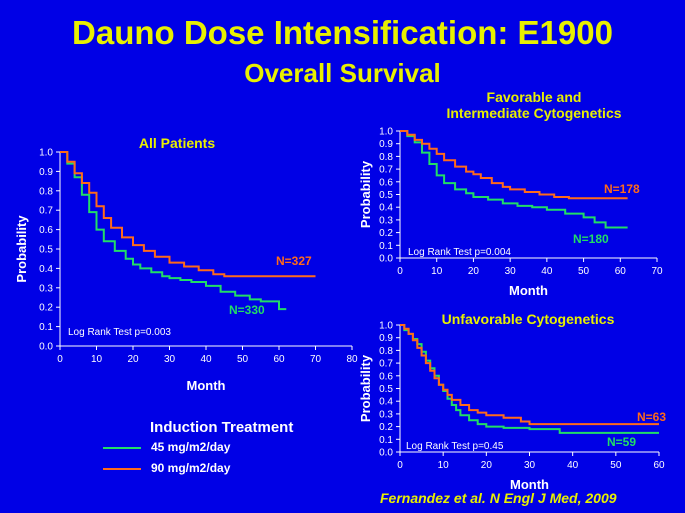 Image resolution: width=685 pixels, height=513 pixels. I want to click on series-count-label: N=59, so click(621, 442).